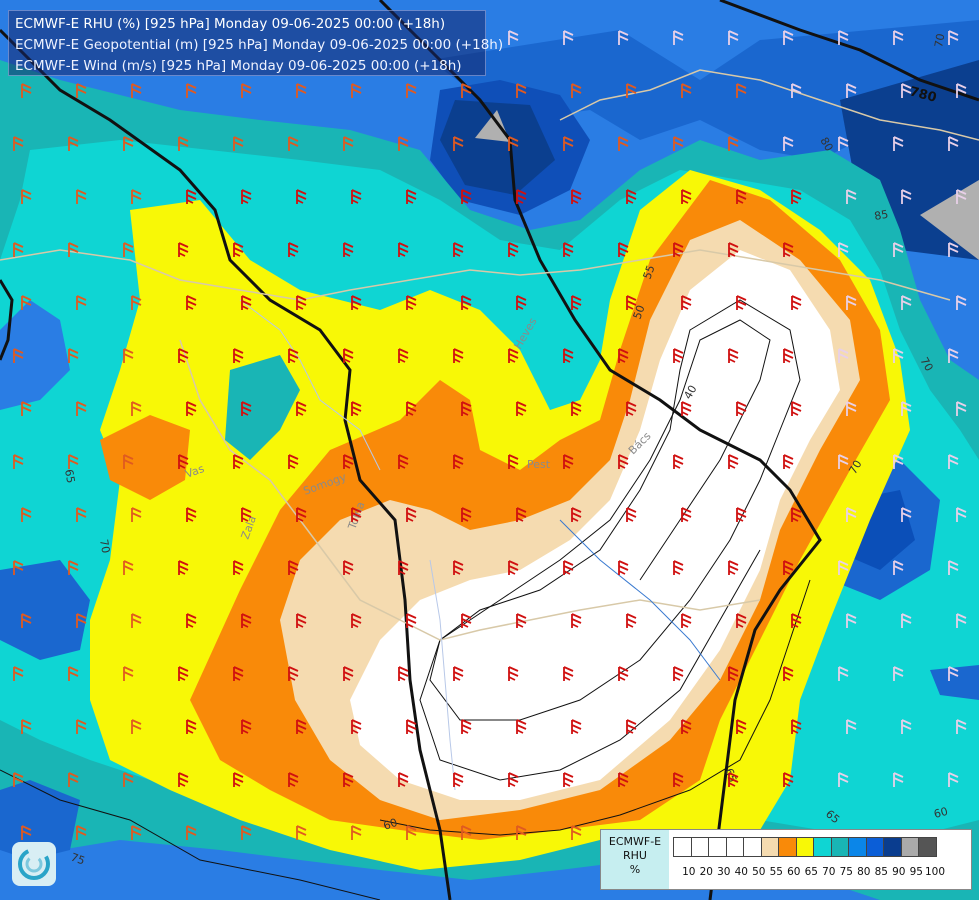 This screenshot has height=900, width=979. Describe the element at coordinates (539, 464) in the screenshot. I see `place-label: Pest` at that location.